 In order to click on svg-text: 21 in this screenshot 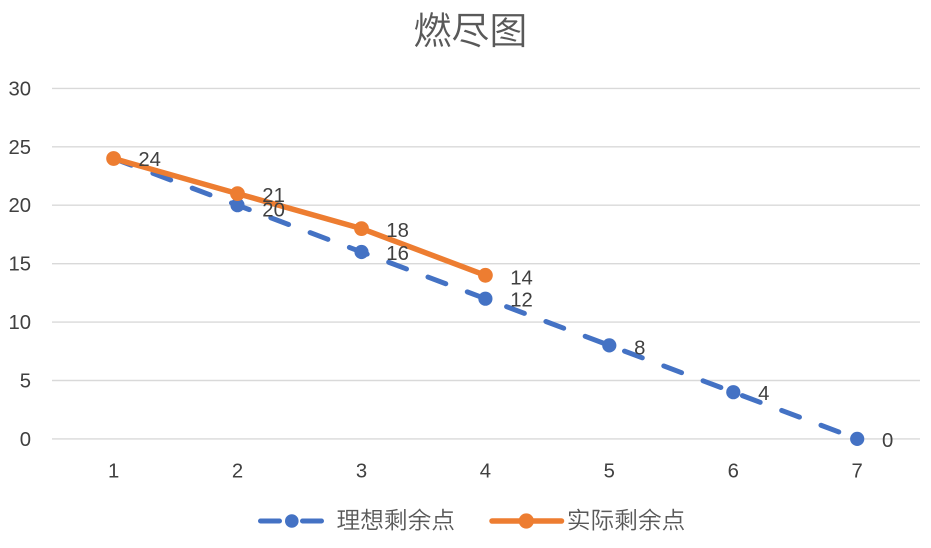, I will do `click(273, 196)`.